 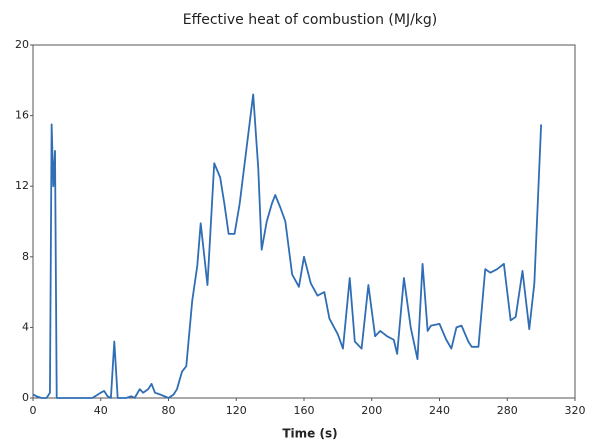 I want to click on x-tick-label: 320, so click(x=575, y=410).